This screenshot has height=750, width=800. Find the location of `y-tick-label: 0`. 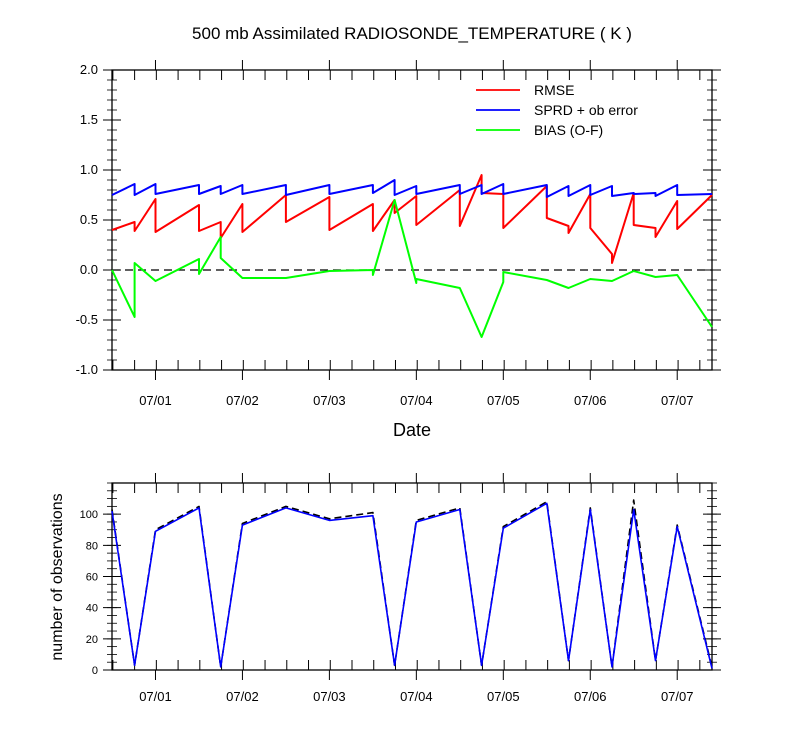

y-tick-label: 0 is located at coordinates (95, 671).